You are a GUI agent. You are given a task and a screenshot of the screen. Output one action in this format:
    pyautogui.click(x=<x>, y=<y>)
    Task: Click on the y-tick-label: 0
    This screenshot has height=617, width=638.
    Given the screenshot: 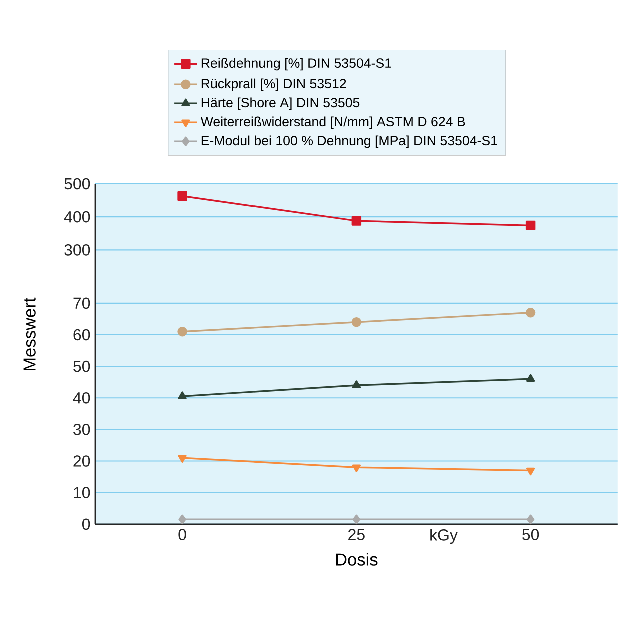 What is the action you would take?
    pyautogui.click(x=86, y=524)
    